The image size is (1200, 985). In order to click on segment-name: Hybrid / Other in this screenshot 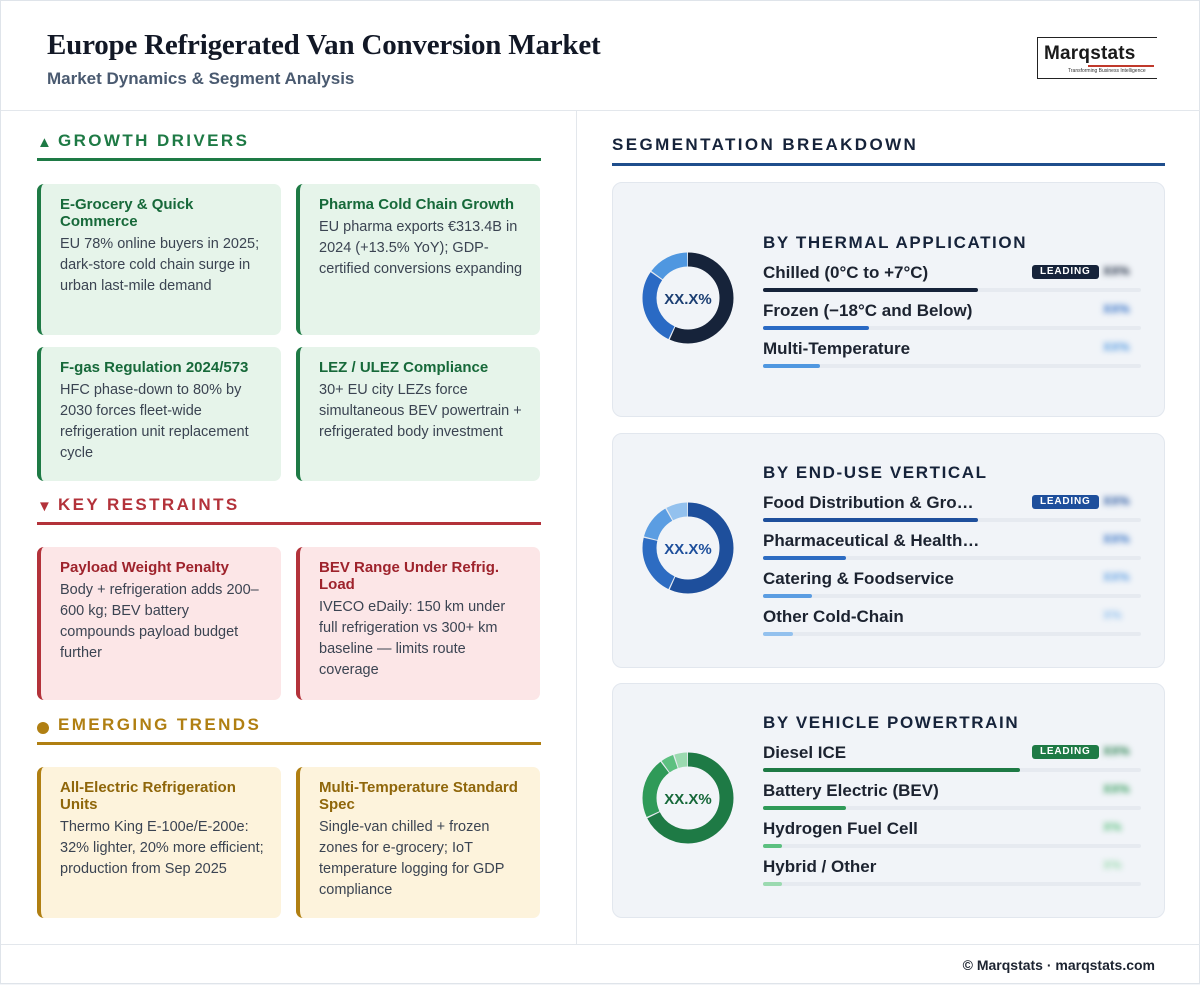, I will do `click(820, 866)`.